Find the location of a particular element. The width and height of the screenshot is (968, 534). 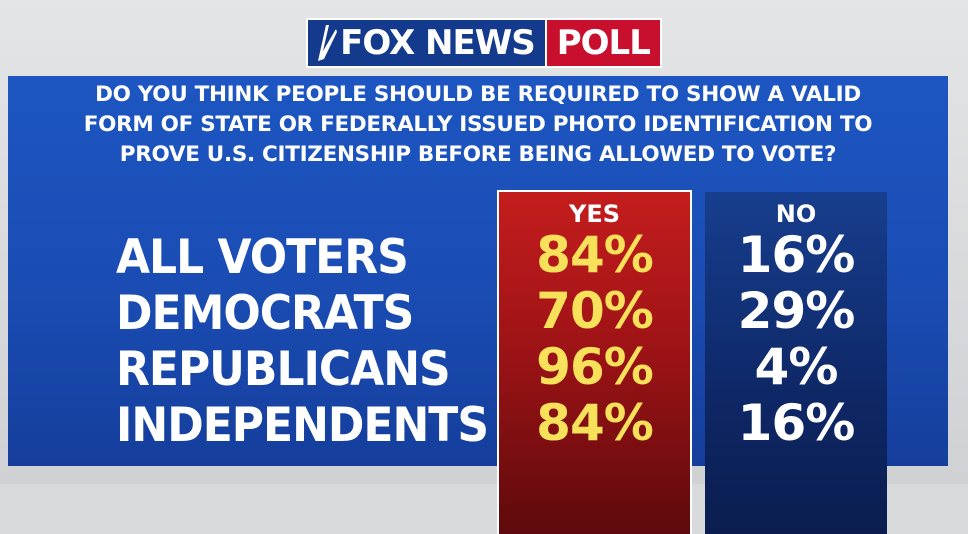

row-label: DEMOCRATS is located at coordinates (265, 313).